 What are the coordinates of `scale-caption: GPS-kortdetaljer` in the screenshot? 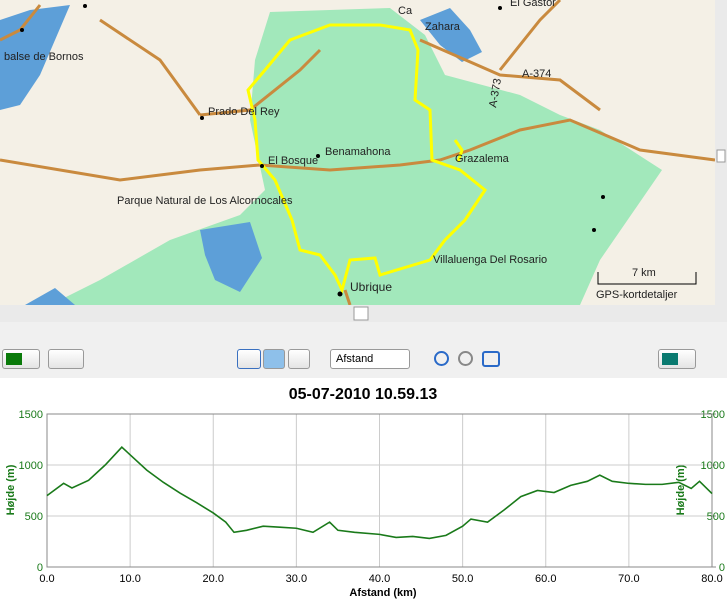 It's located at (637, 295).